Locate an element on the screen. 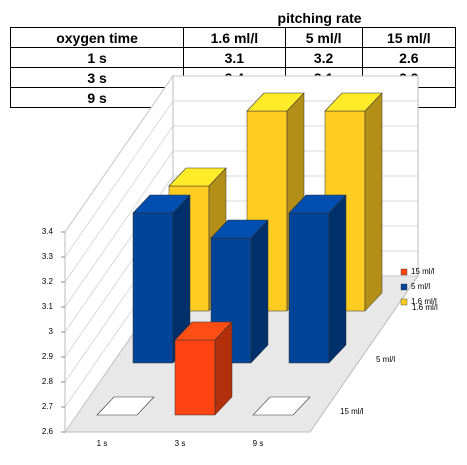 The height and width of the screenshot is (465, 467). y-tick-label: 2.6 is located at coordinates (48, 431).